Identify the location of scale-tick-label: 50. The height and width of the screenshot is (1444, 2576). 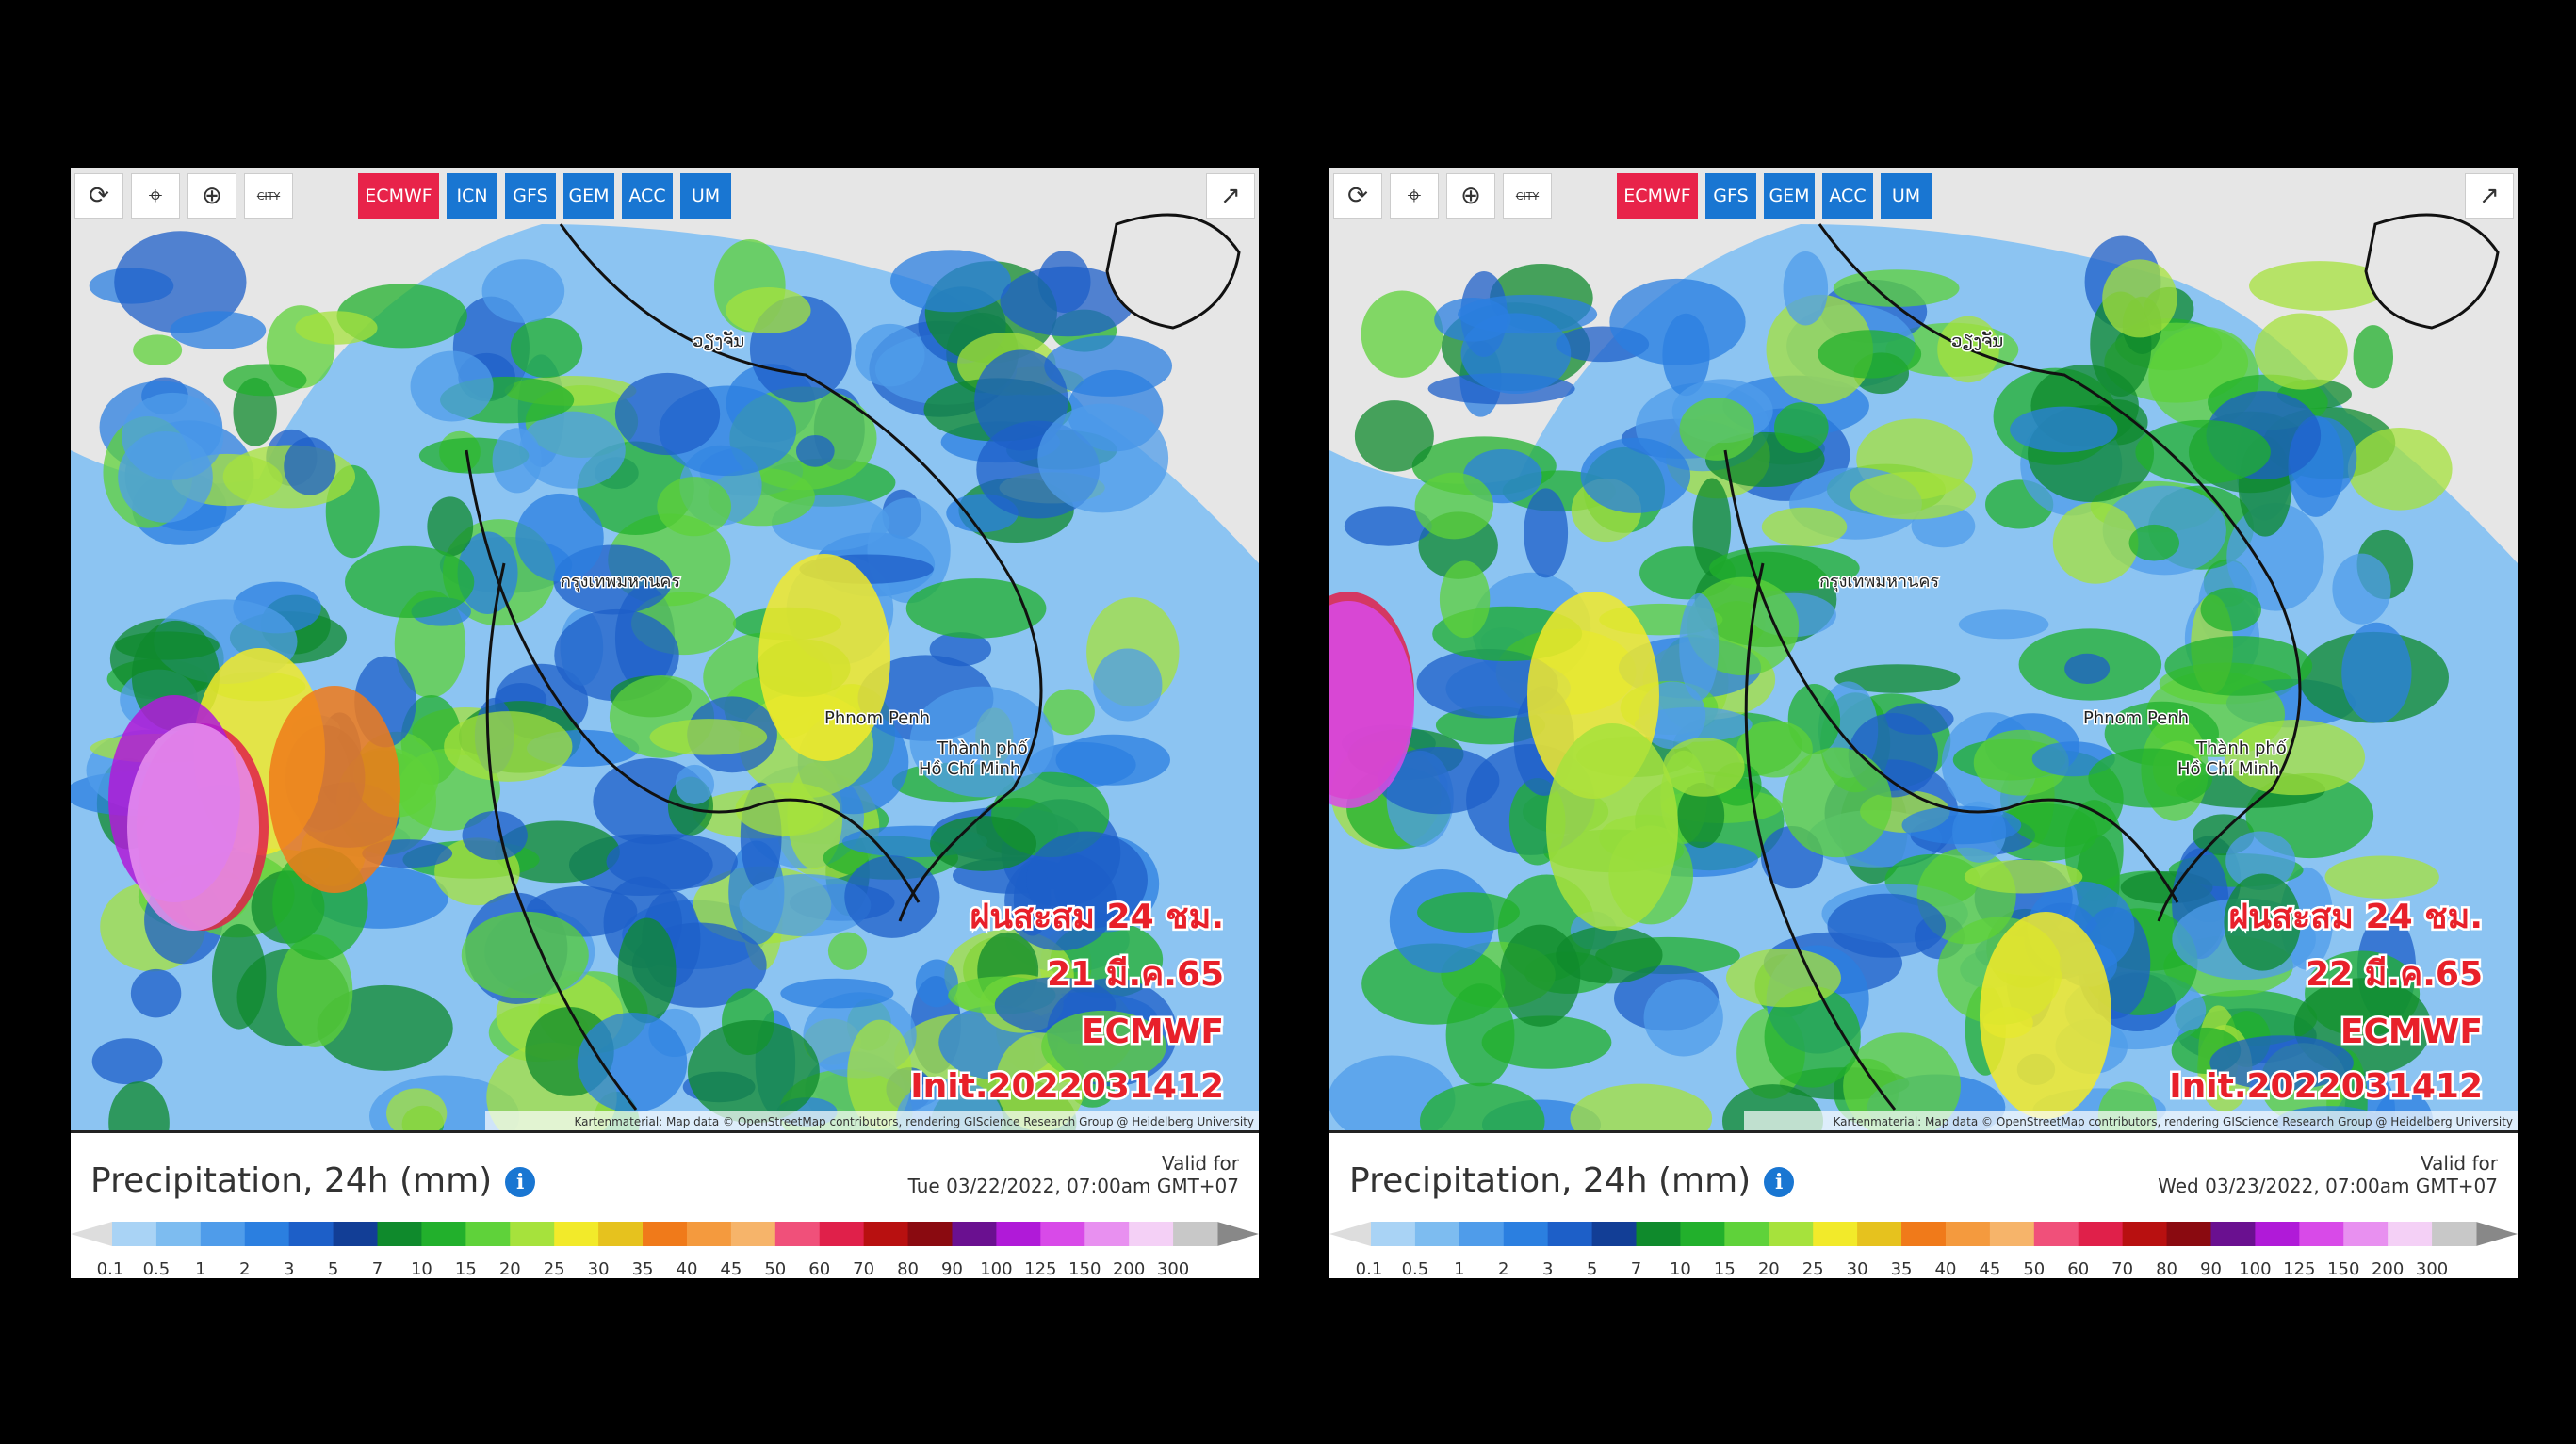
(2034, 1268).